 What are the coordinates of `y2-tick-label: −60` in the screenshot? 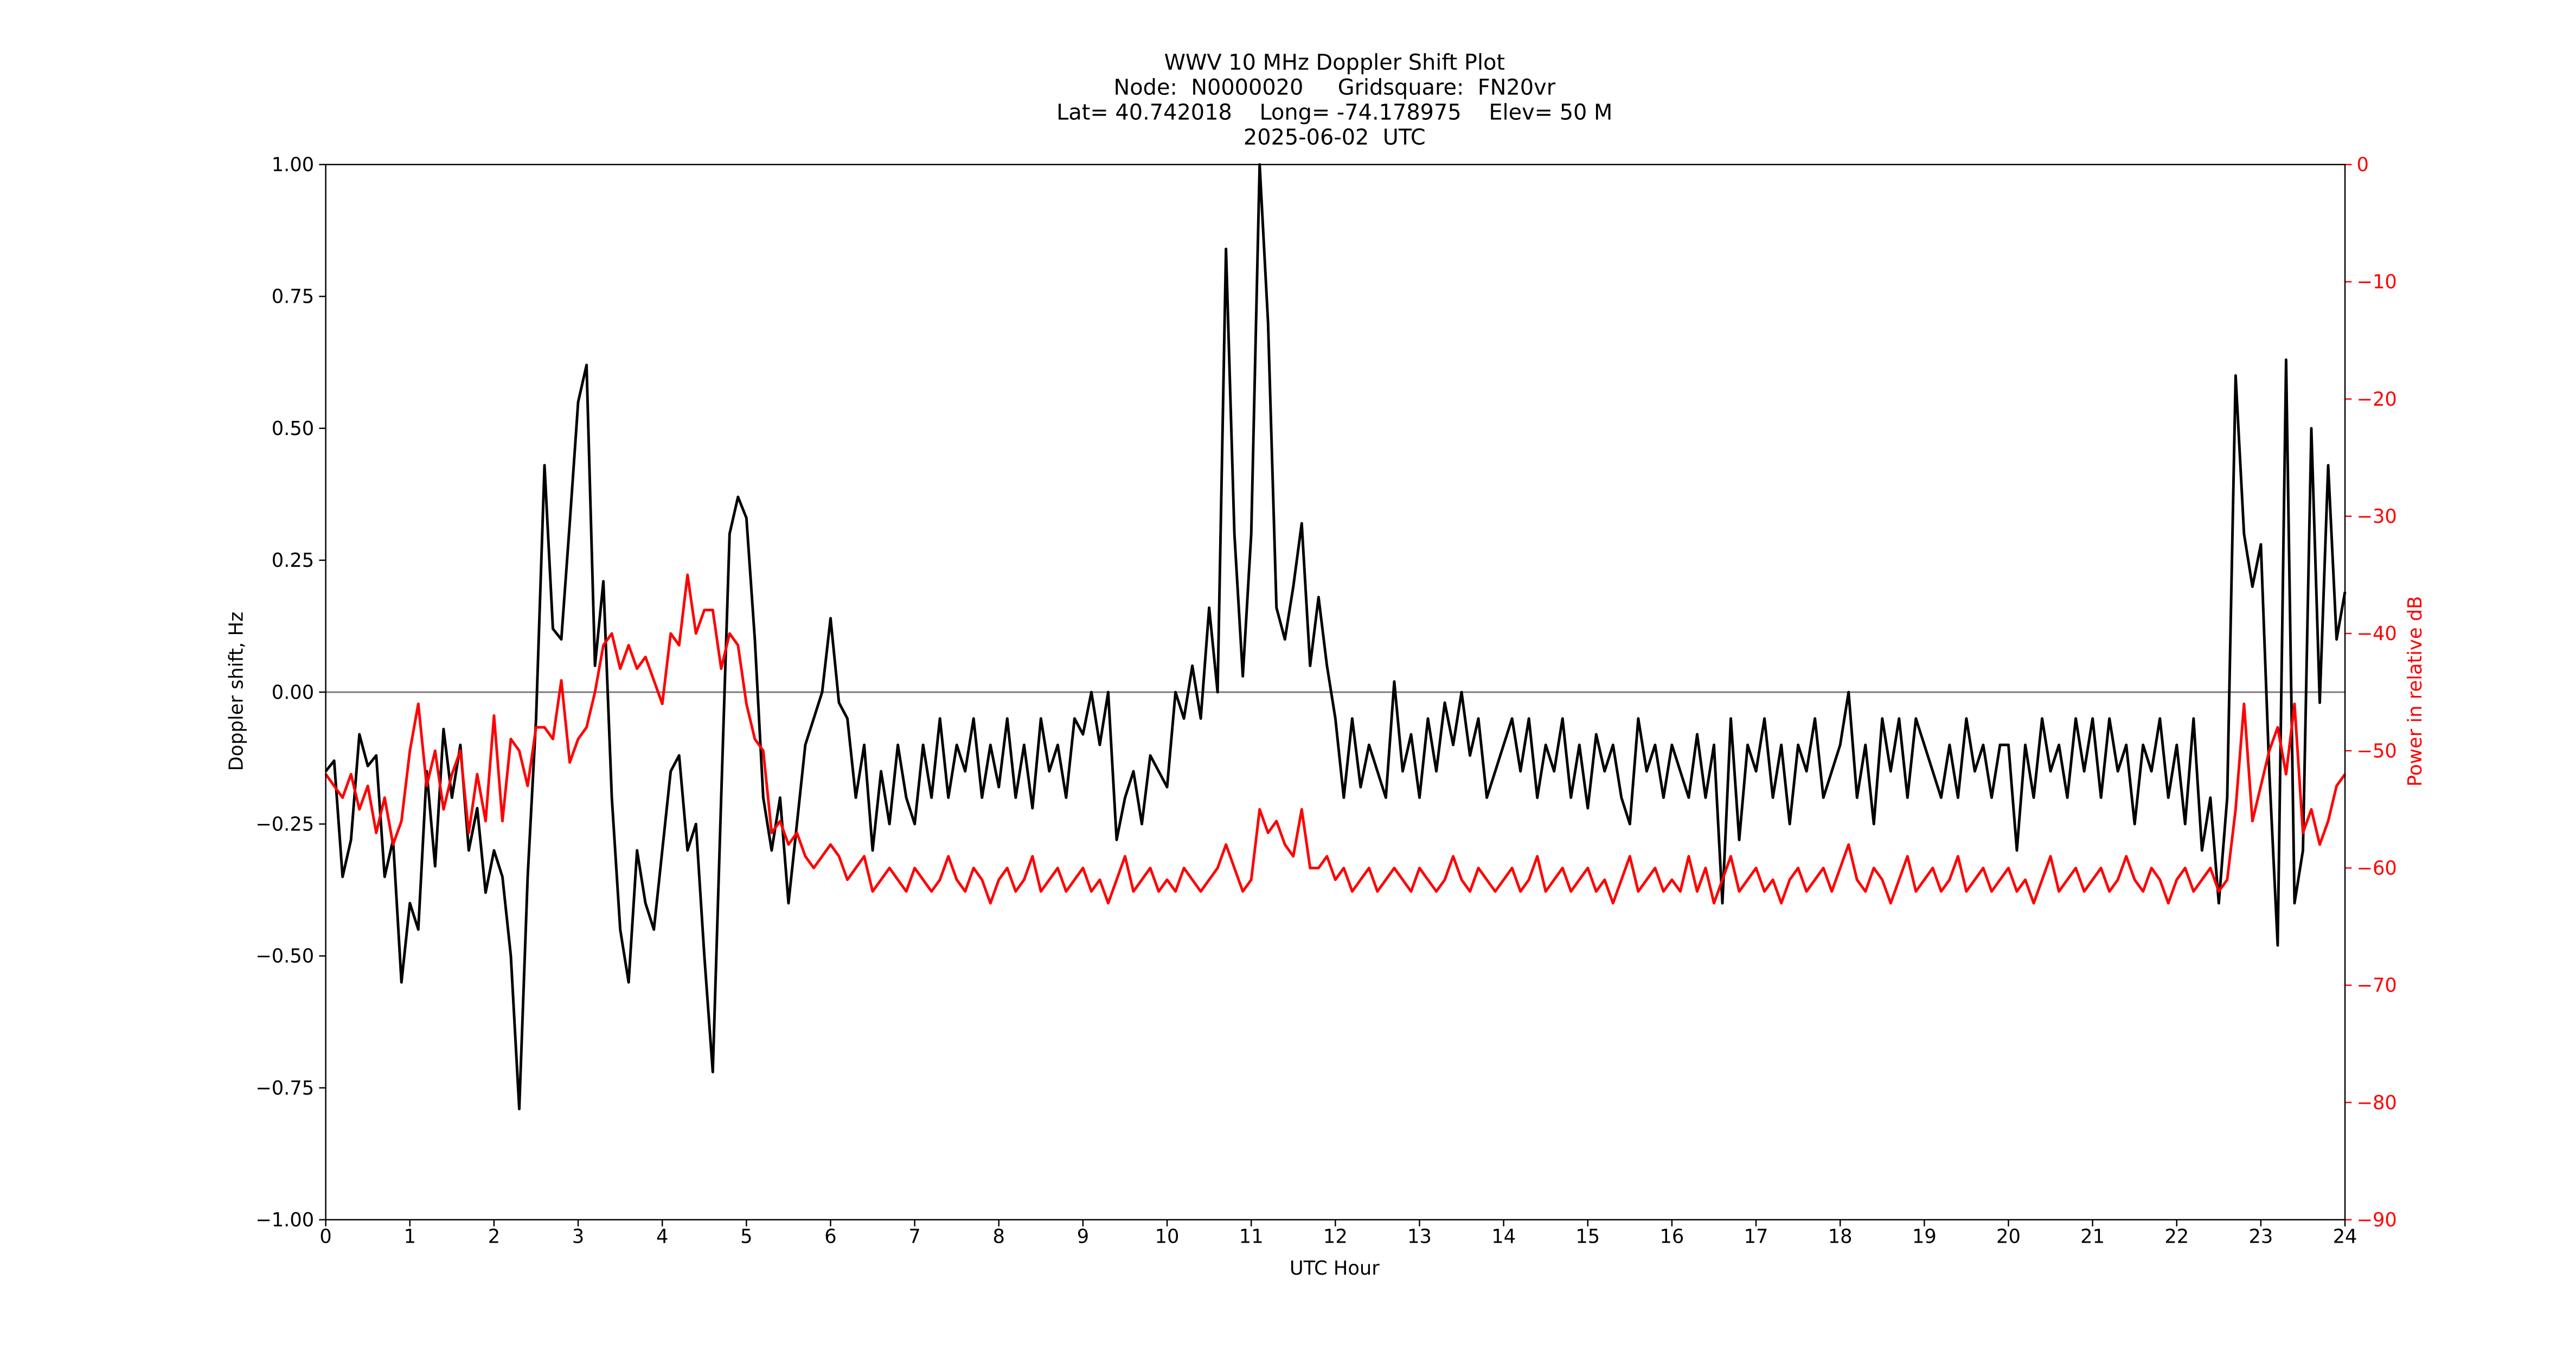 It's located at (2376, 869).